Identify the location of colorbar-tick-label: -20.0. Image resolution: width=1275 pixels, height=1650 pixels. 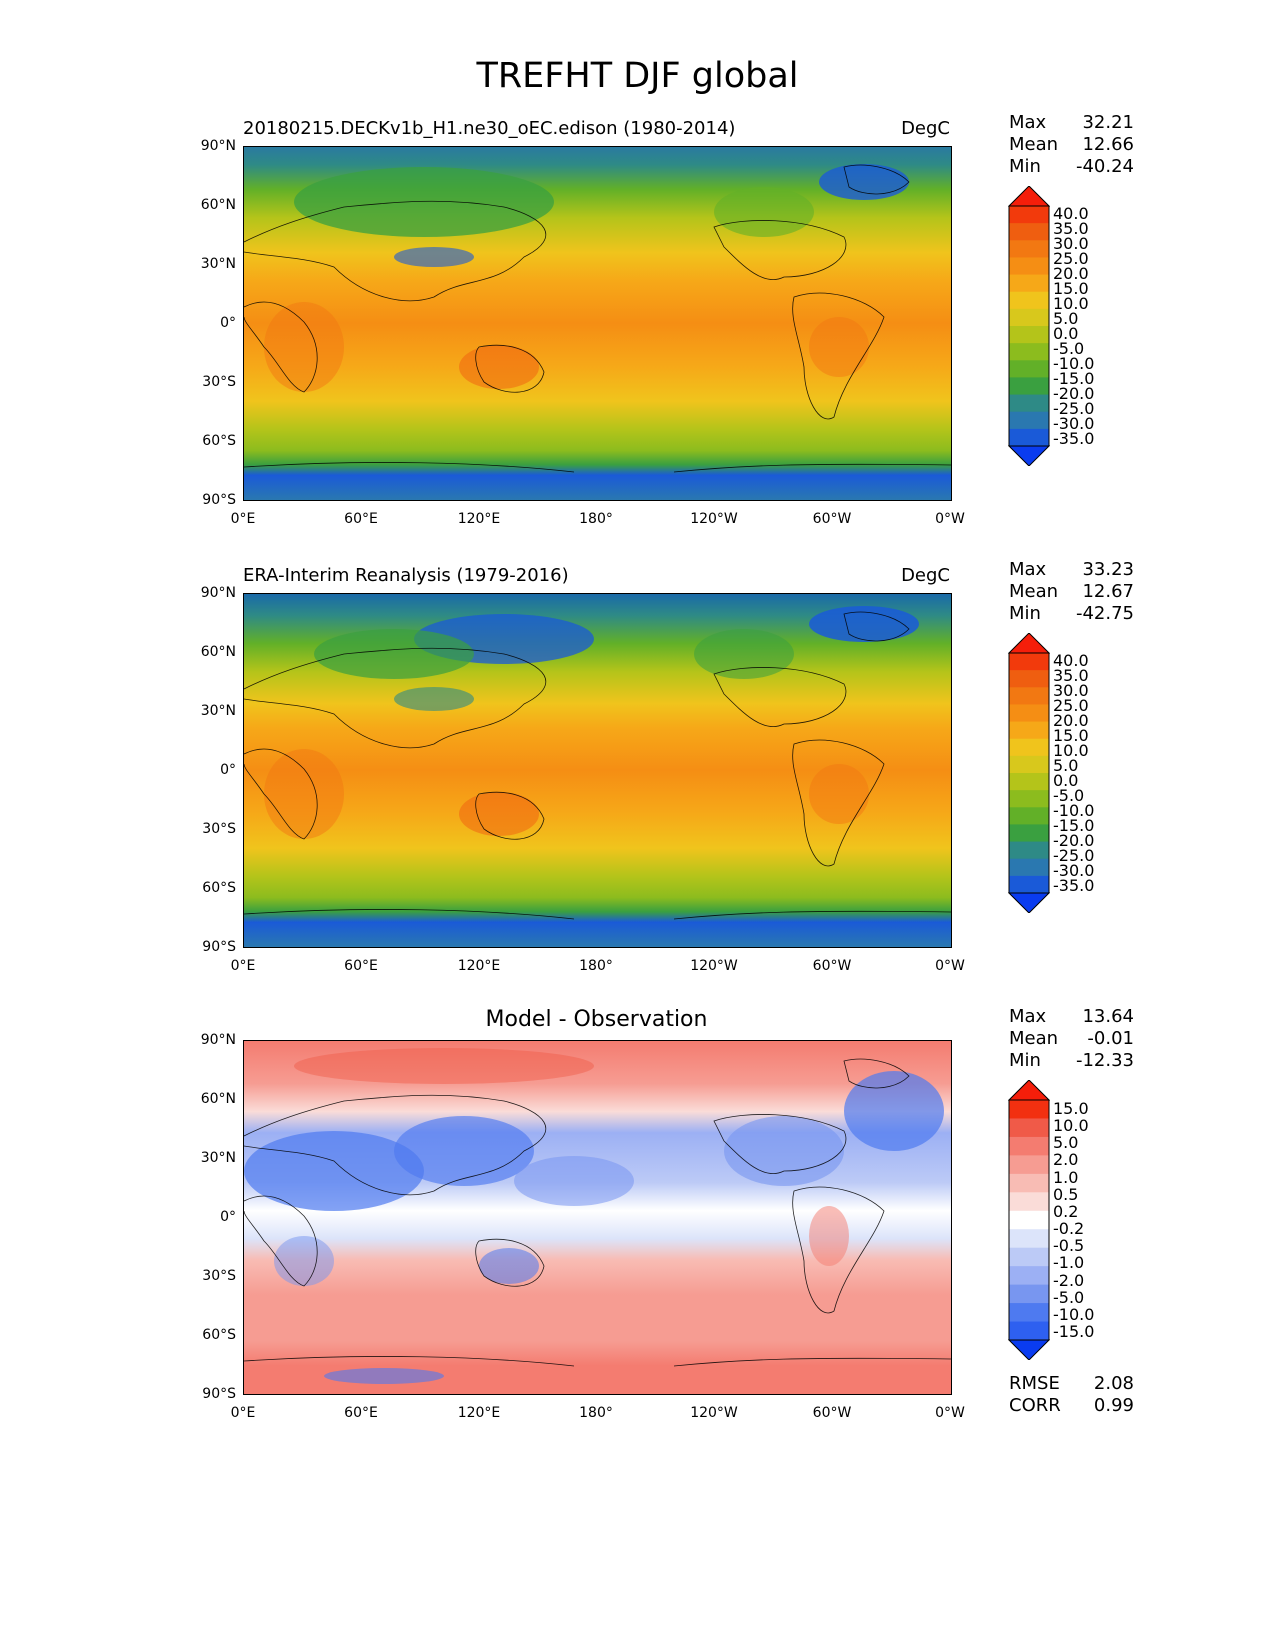
(1074, 393).